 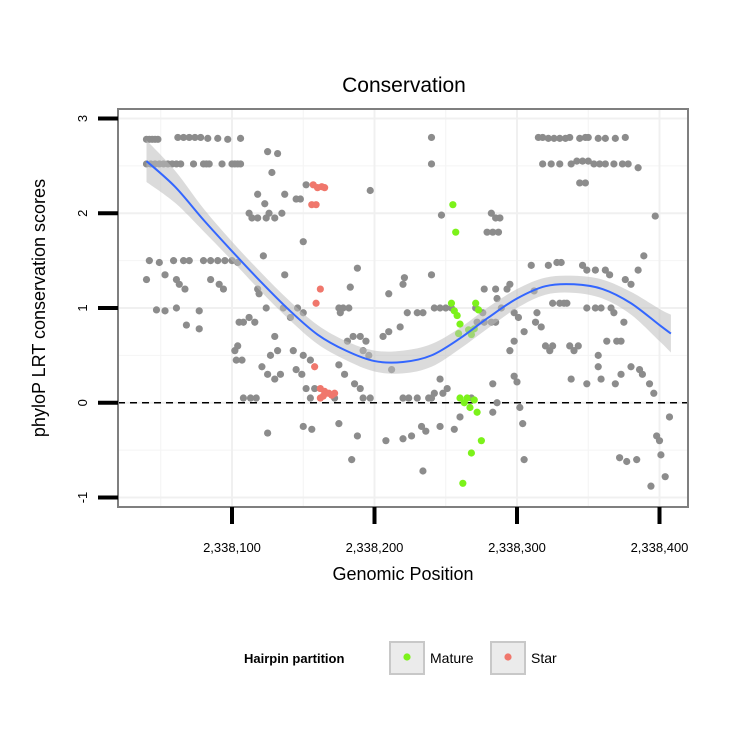 I want to click on chart-title: Conservation, so click(x=404, y=85).